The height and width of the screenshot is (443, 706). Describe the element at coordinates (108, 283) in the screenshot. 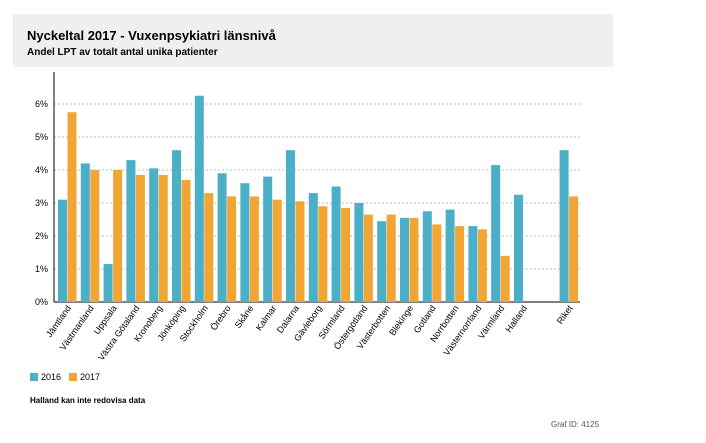

I see `bar-2016-Uppsala` at that location.